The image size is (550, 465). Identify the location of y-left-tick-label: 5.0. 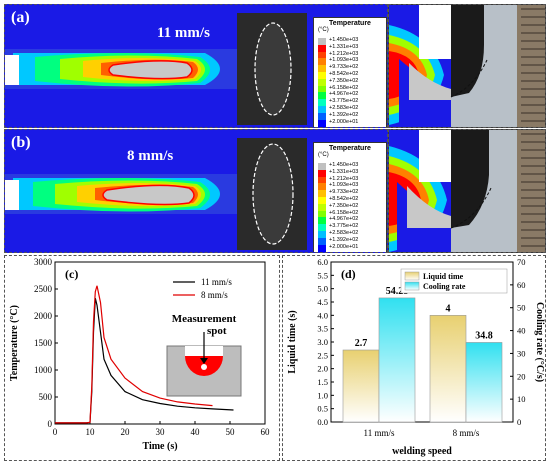
(322, 289).